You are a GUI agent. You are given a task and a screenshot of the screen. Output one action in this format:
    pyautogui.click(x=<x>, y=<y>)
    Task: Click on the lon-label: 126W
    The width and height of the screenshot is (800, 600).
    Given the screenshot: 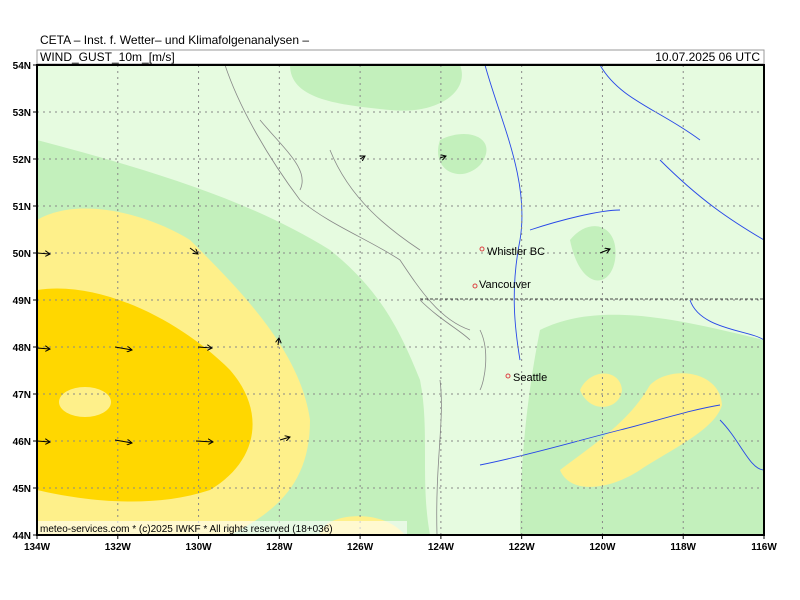 What is the action you would take?
    pyautogui.click(x=360, y=547)
    